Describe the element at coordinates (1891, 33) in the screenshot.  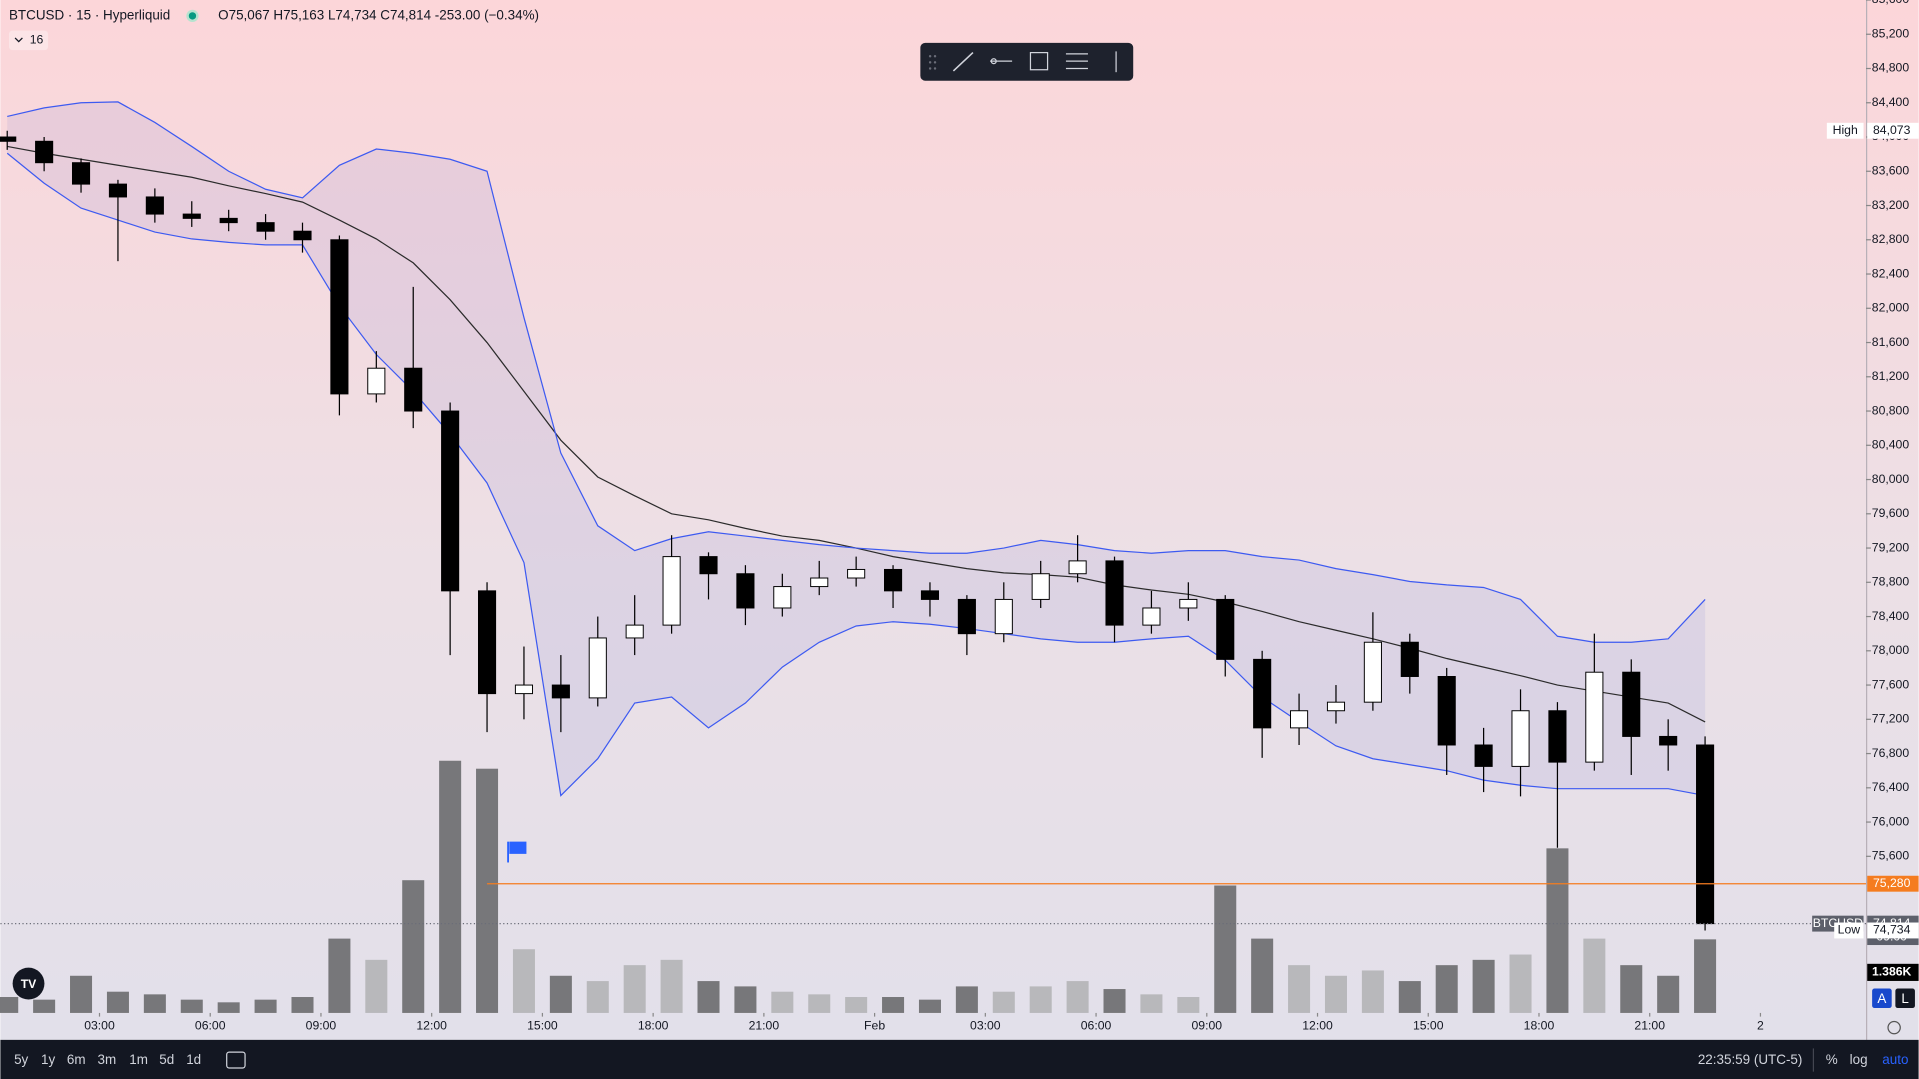
I see `y-tick-label: 85,200` at that location.